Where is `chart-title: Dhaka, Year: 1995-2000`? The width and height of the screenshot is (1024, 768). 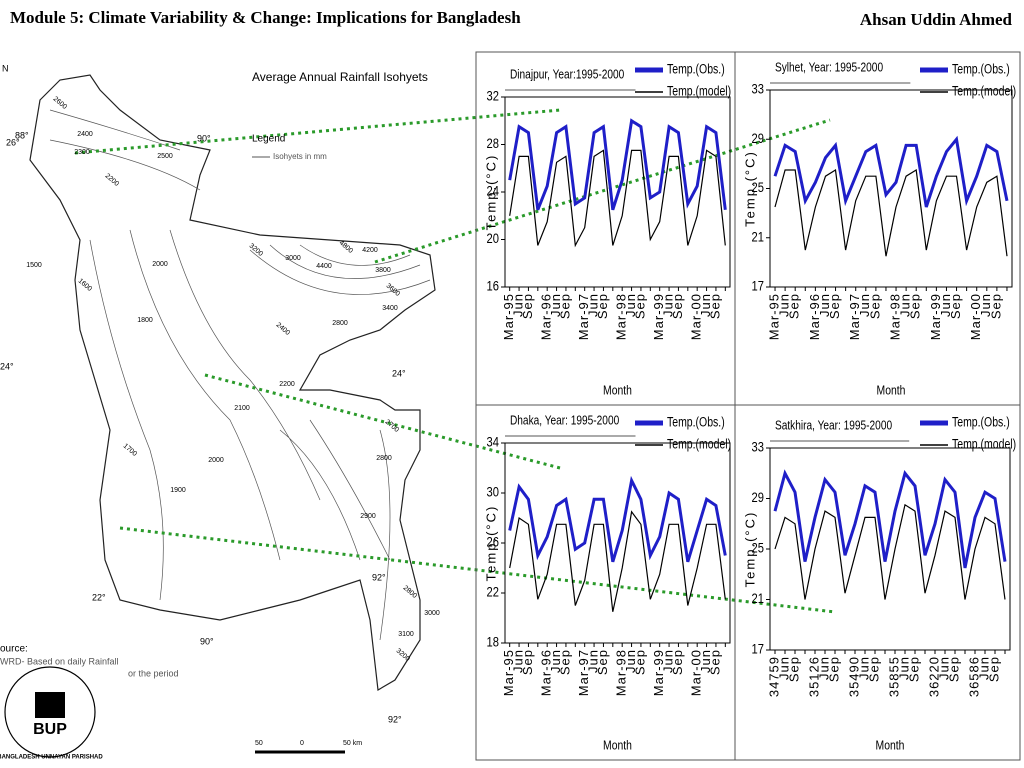 chart-title: Dhaka, Year: 1995-2000 is located at coordinates (565, 420).